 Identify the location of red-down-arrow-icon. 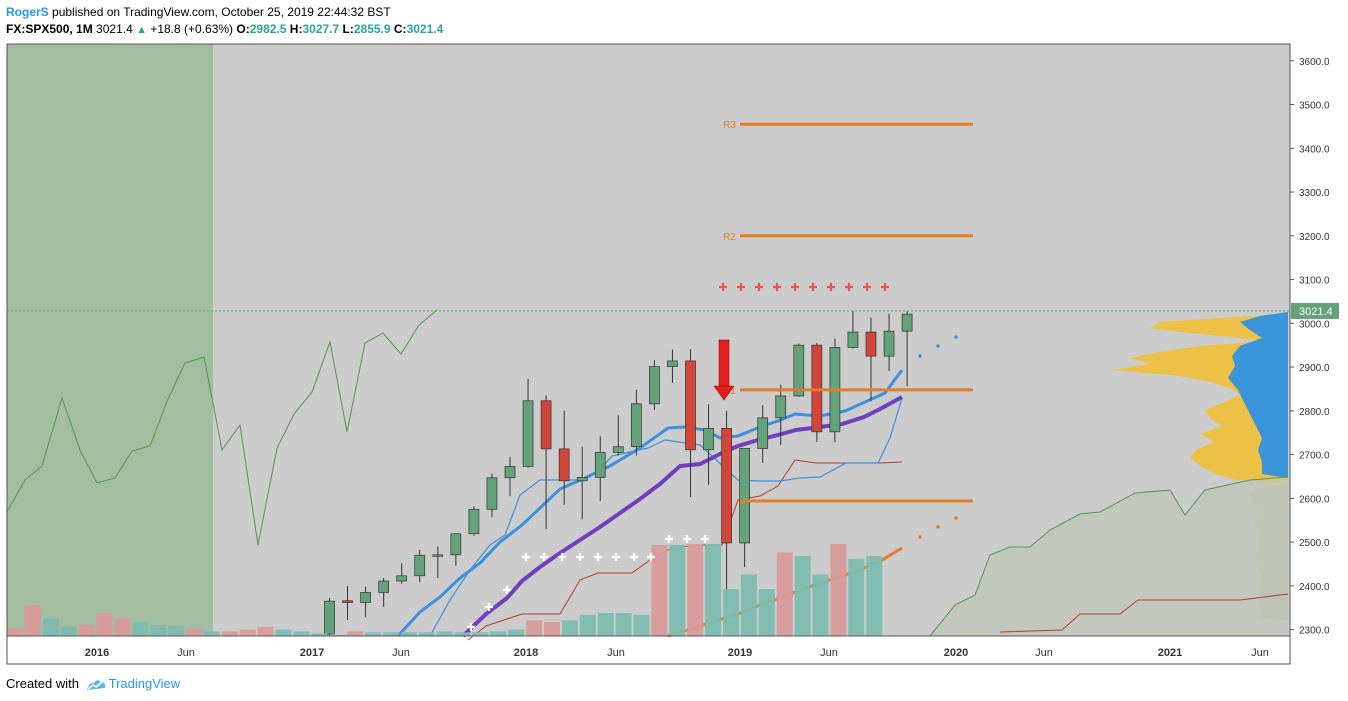
(724, 370).